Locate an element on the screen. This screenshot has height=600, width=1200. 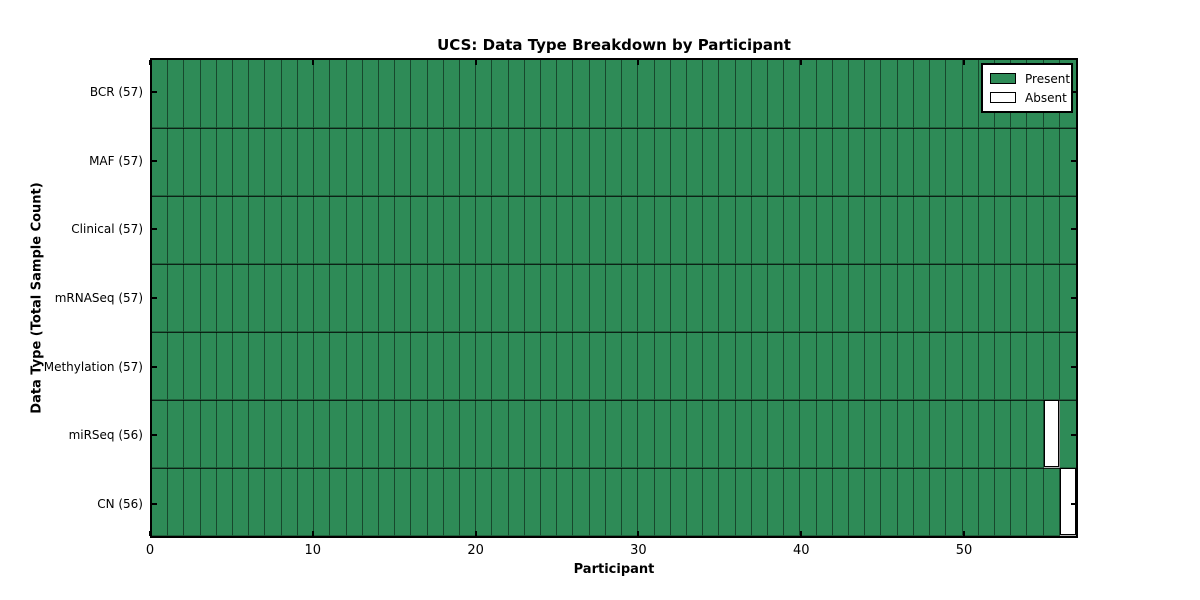
y-tick-left-Clinical is located at coordinates (154, 229).